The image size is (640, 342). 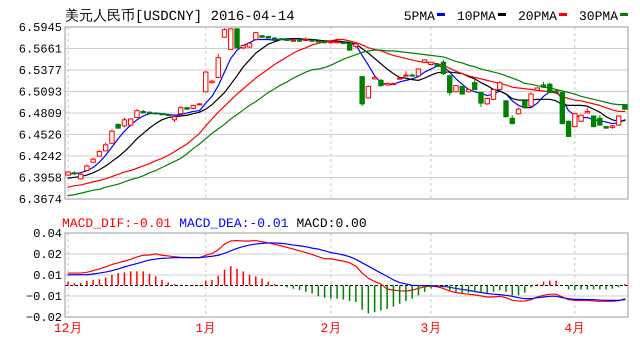 I want to click on y-tick-label: 6.3674, so click(x=40, y=200).